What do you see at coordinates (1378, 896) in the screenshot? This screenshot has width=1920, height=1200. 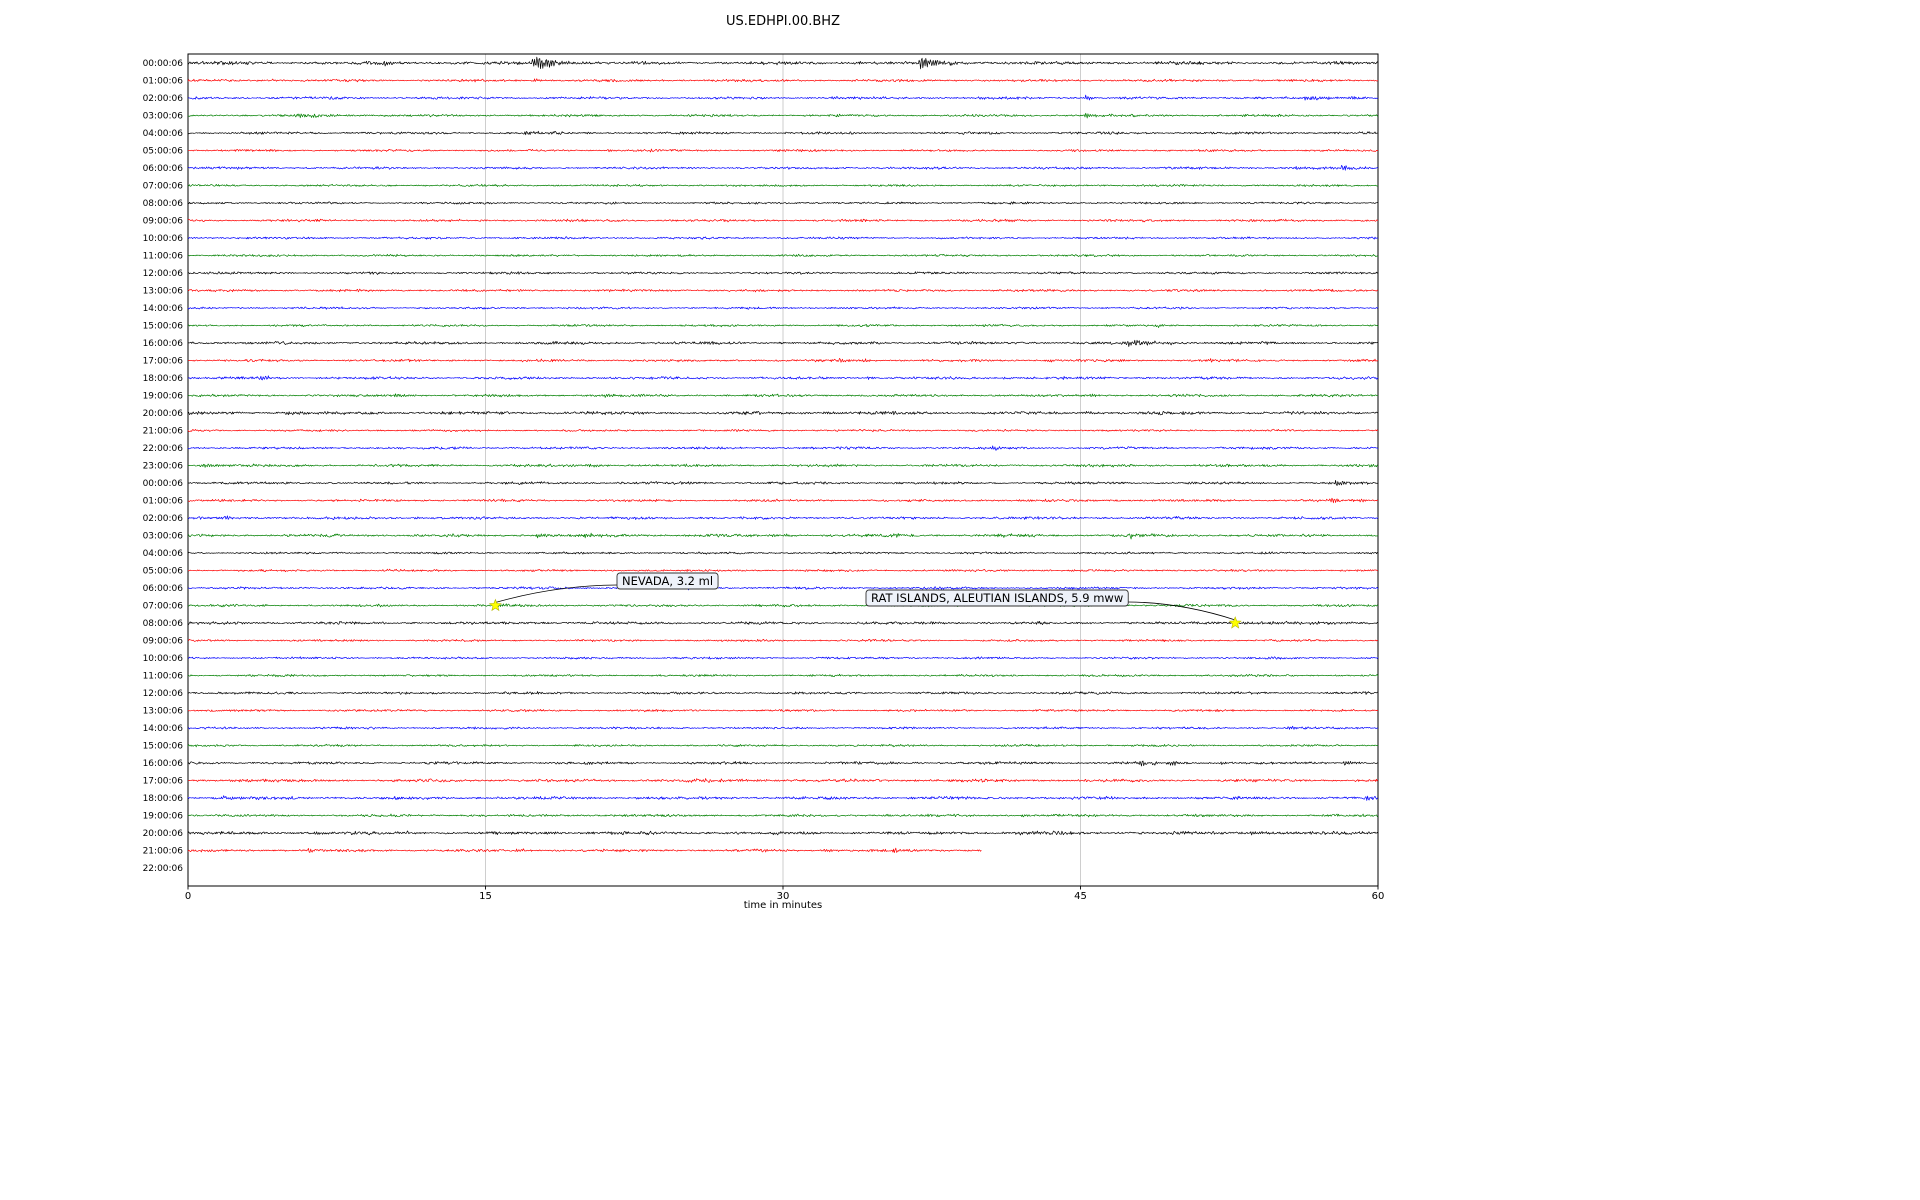 I see `x-tick-label: 60` at bounding box center [1378, 896].